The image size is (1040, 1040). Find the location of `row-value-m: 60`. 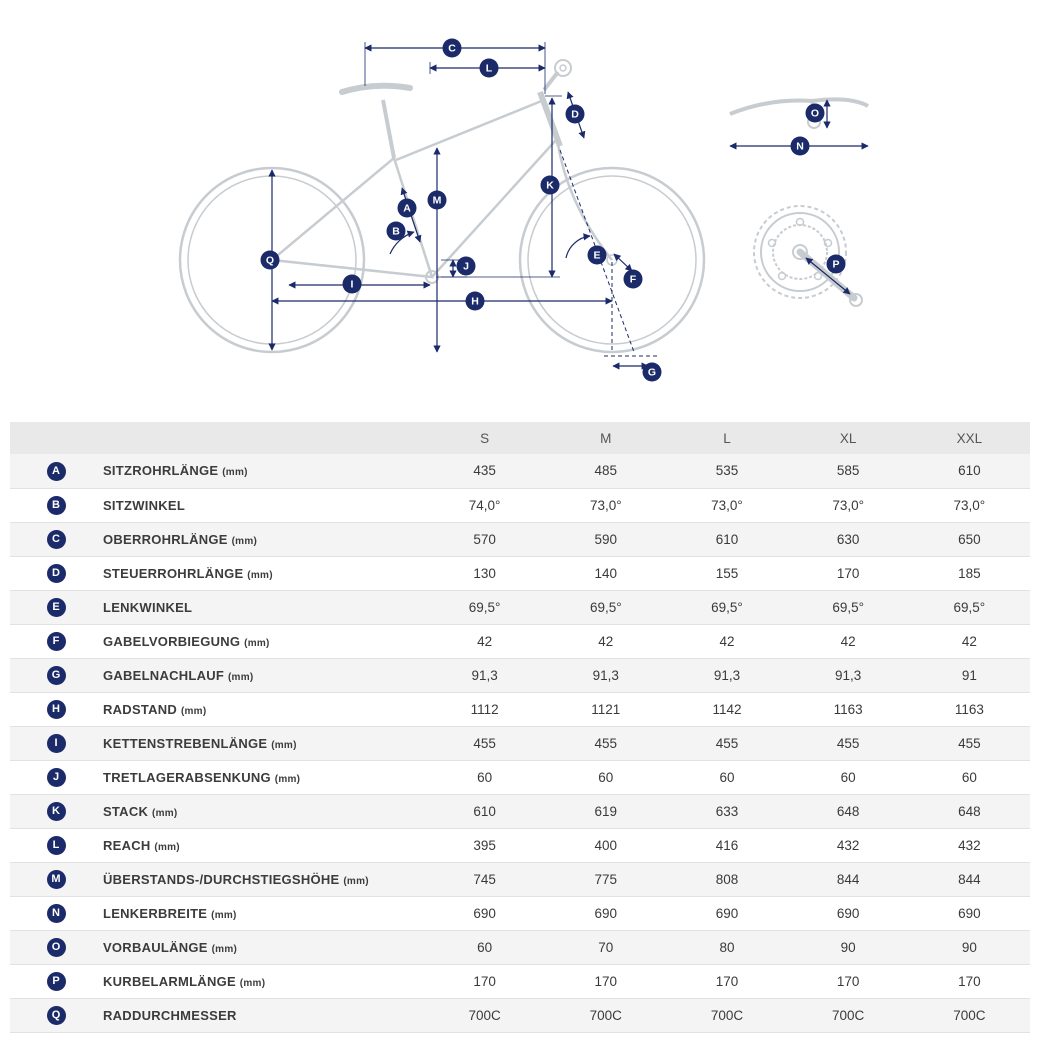

row-value-m: 60 is located at coordinates (606, 777).